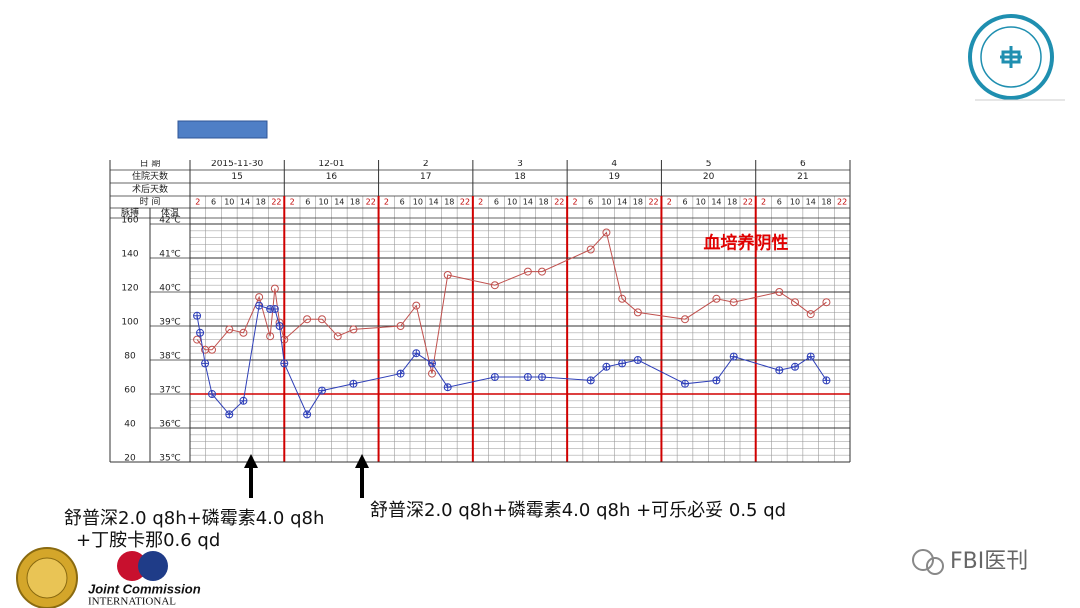 The image size is (1080, 608). Describe the element at coordinates (170, 213) in the screenshot. I see `header-label: 体温` at that location.